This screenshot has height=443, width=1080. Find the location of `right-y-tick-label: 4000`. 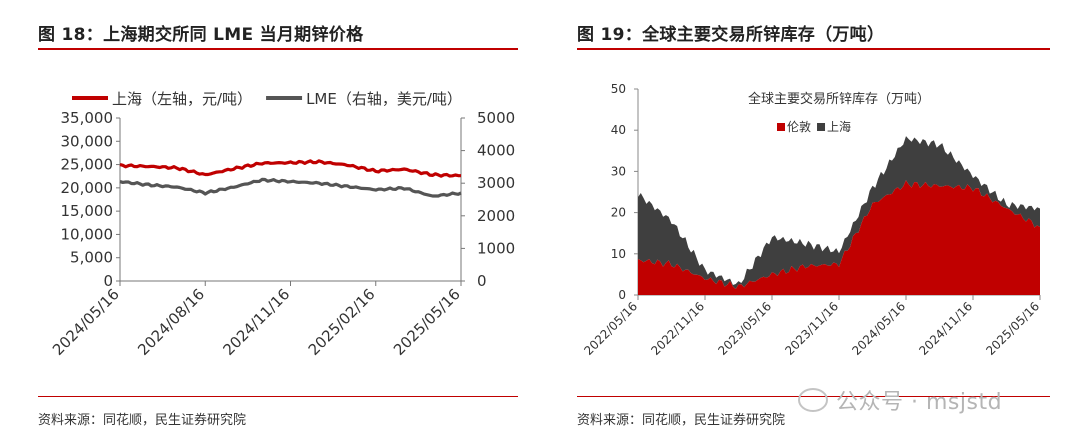

right-y-tick-label: 4000 is located at coordinates (496, 151).